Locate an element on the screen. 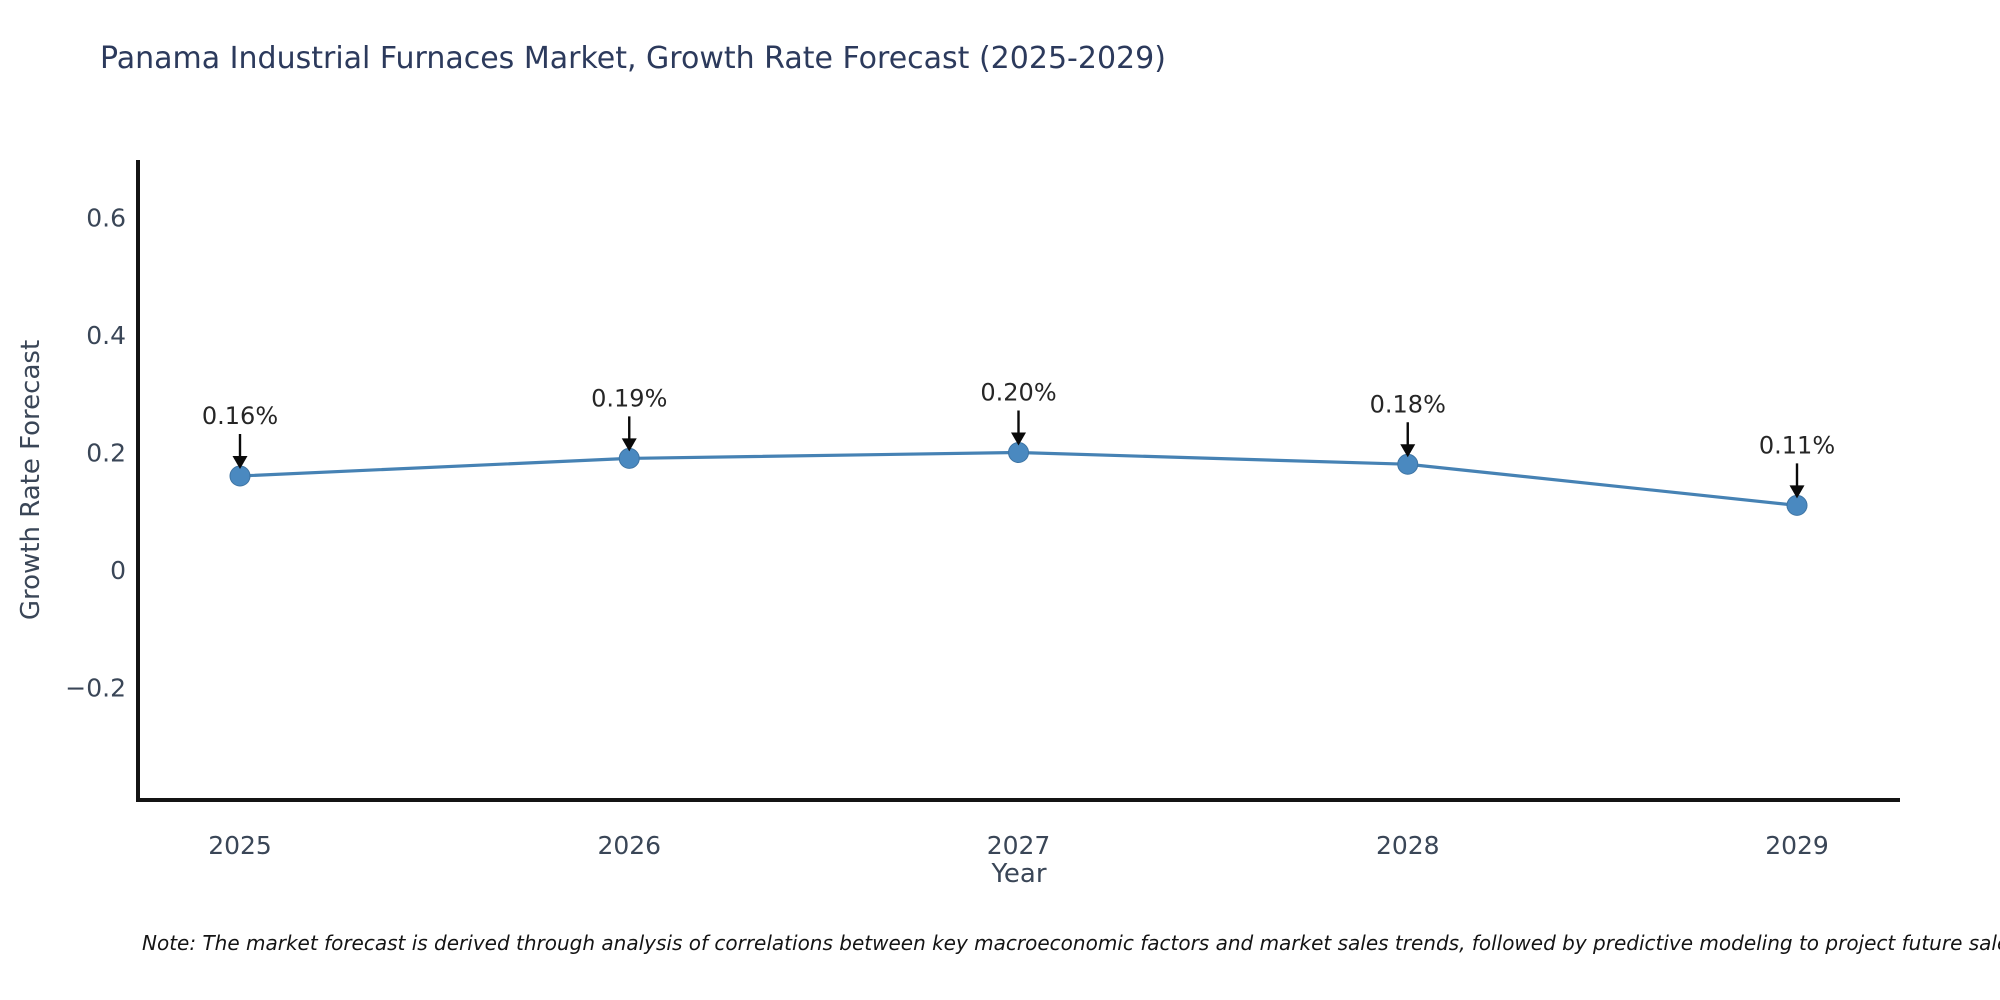 This screenshot has width=2000, height=1000. y-tick-label: 0.6 is located at coordinates (106, 218).